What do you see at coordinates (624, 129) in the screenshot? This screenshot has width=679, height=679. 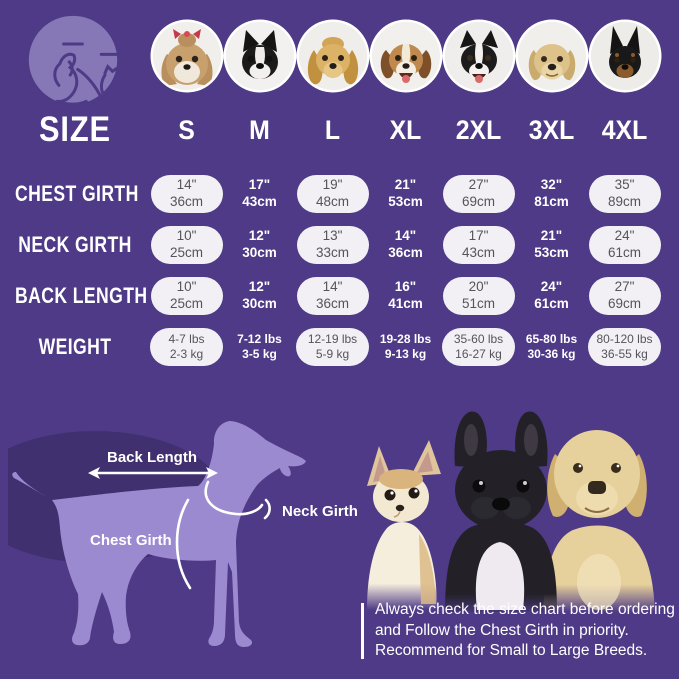 I see `size-col-4xl: 4XL` at bounding box center [624, 129].